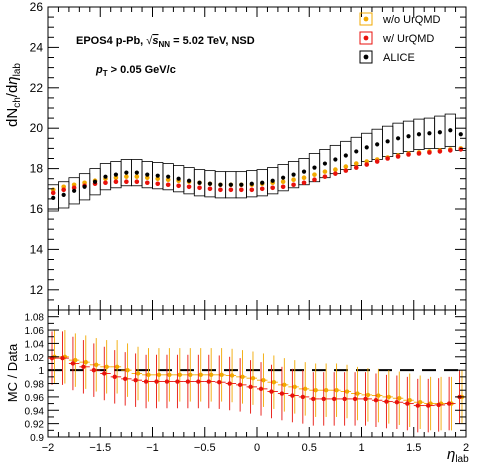  I want to click on x-tick-label: 0.5, so click(309, 448).